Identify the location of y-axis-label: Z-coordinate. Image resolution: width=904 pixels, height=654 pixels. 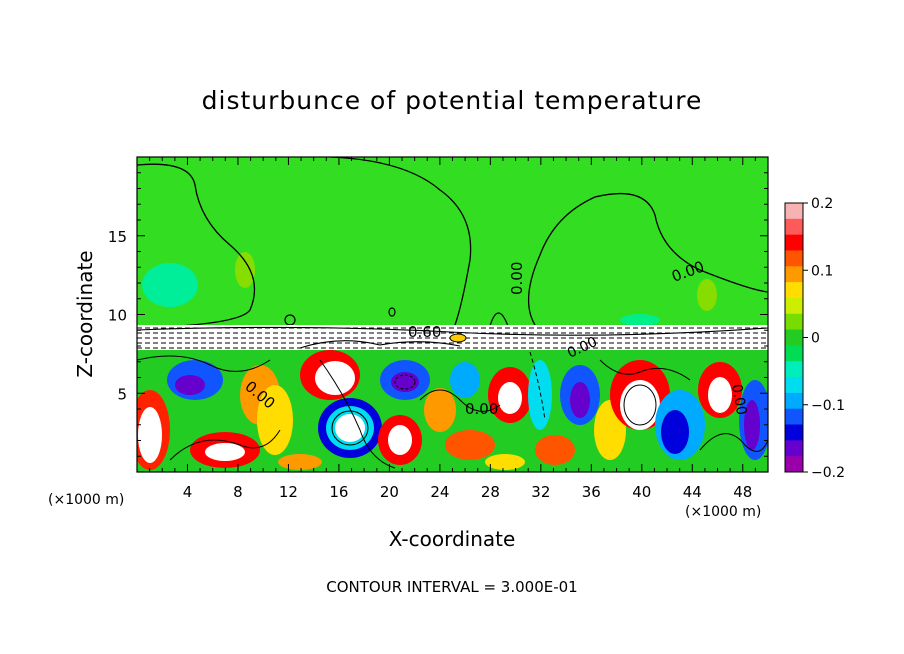
(85, 313).